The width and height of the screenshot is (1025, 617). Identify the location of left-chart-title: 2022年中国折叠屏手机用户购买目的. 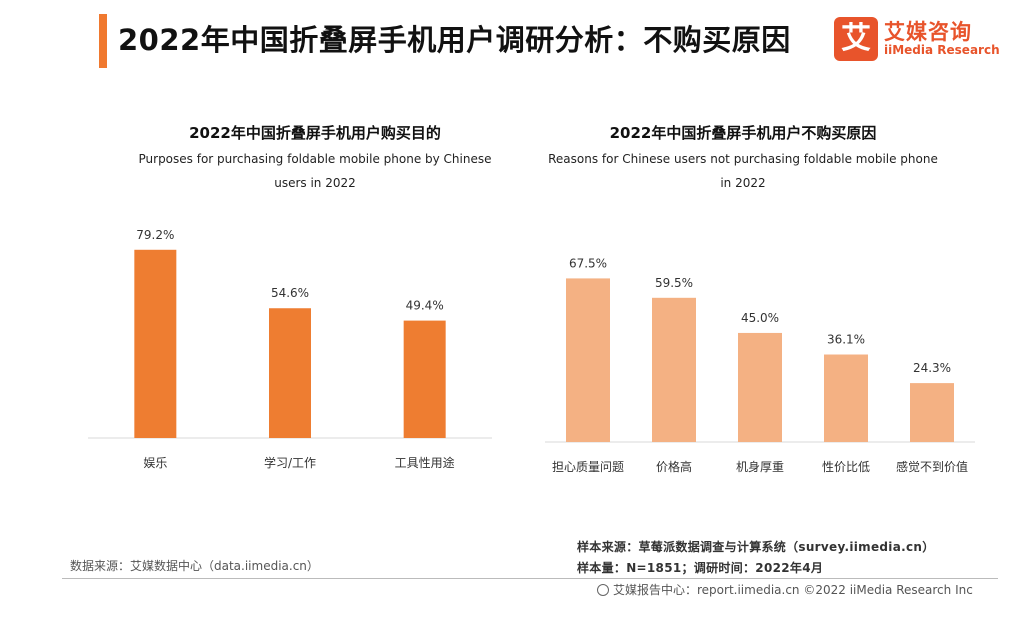
(315, 133).